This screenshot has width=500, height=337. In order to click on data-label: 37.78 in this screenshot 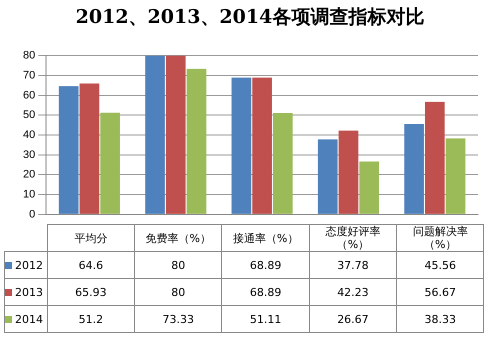, I will do `click(353, 265)`.